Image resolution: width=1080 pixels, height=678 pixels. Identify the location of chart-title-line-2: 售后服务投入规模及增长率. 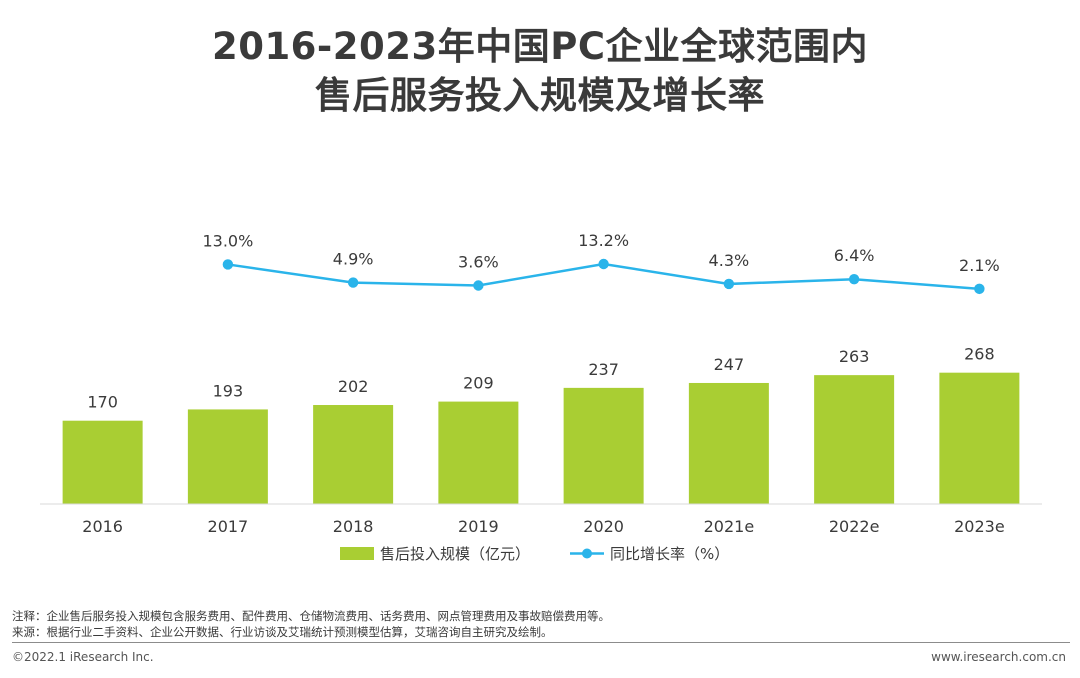
(540, 95).